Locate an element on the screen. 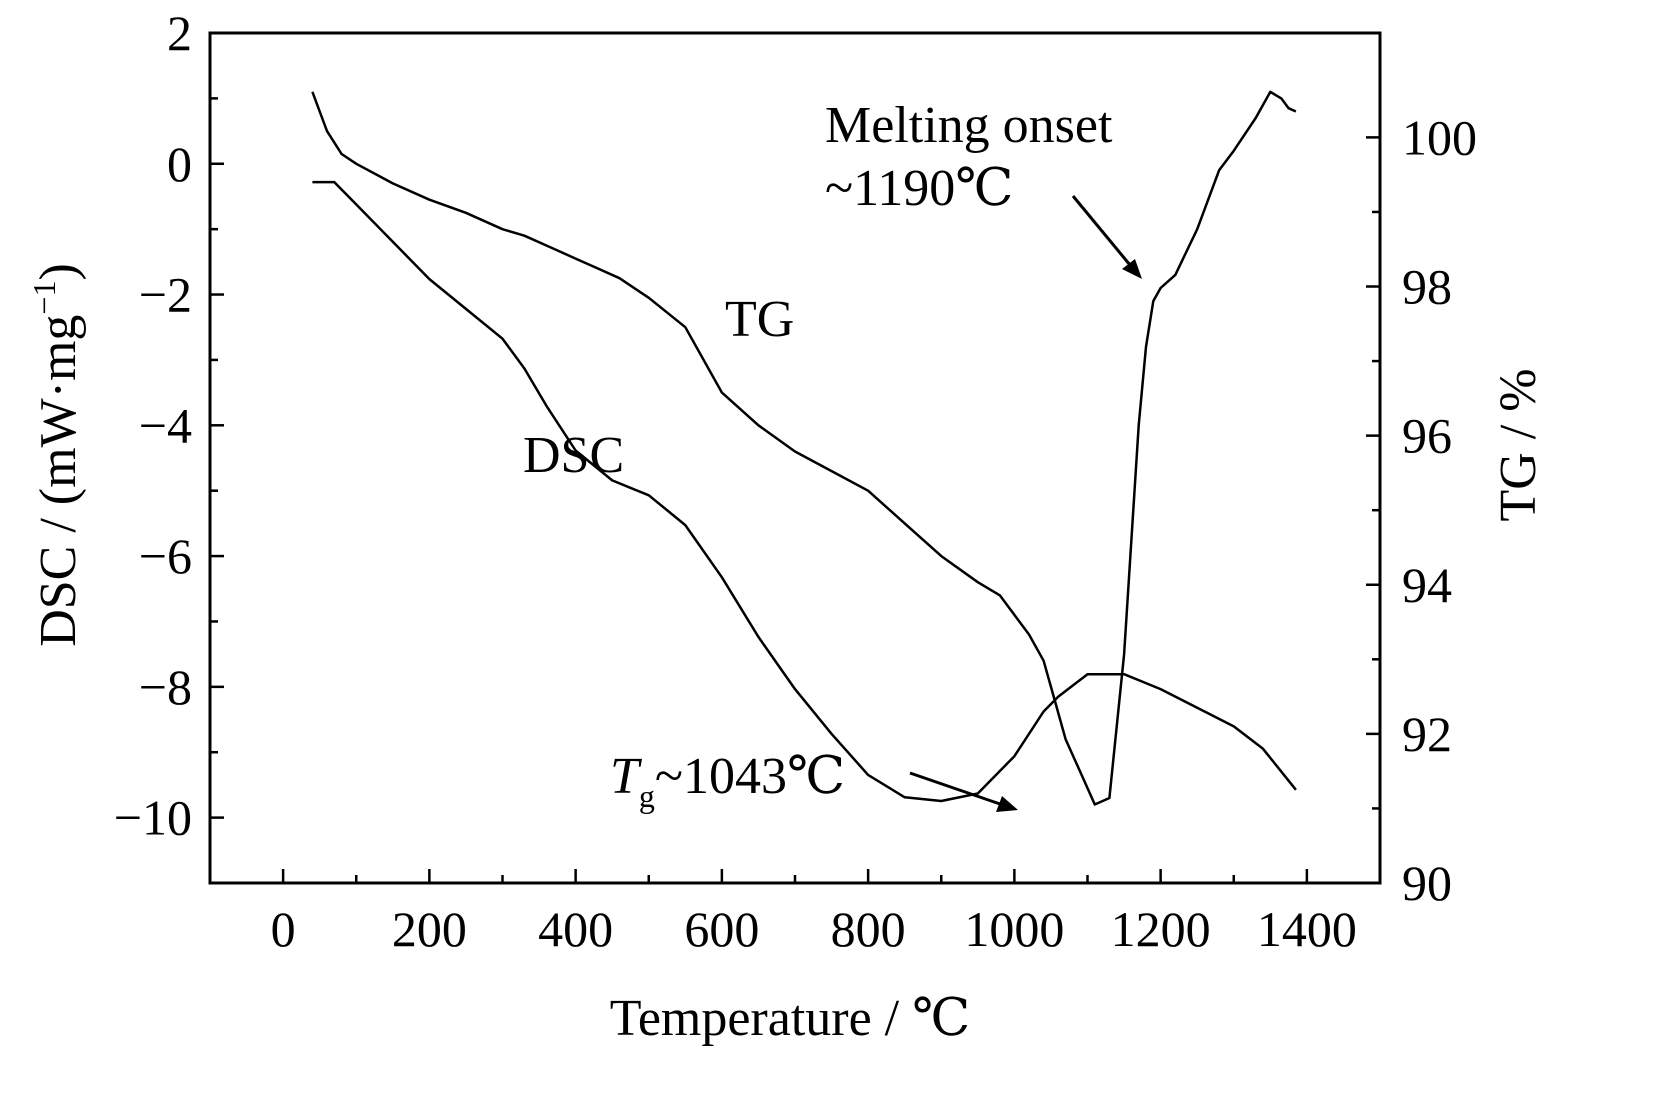 This screenshot has width=1654, height=1113. x-tick-label: 0 is located at coordinates (283, 929).